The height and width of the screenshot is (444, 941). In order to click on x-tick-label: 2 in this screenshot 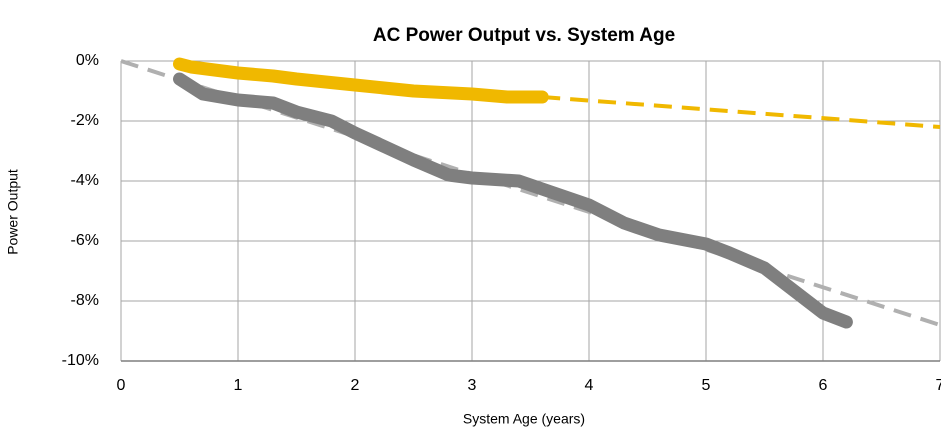, I will do `click(355, 385)`.